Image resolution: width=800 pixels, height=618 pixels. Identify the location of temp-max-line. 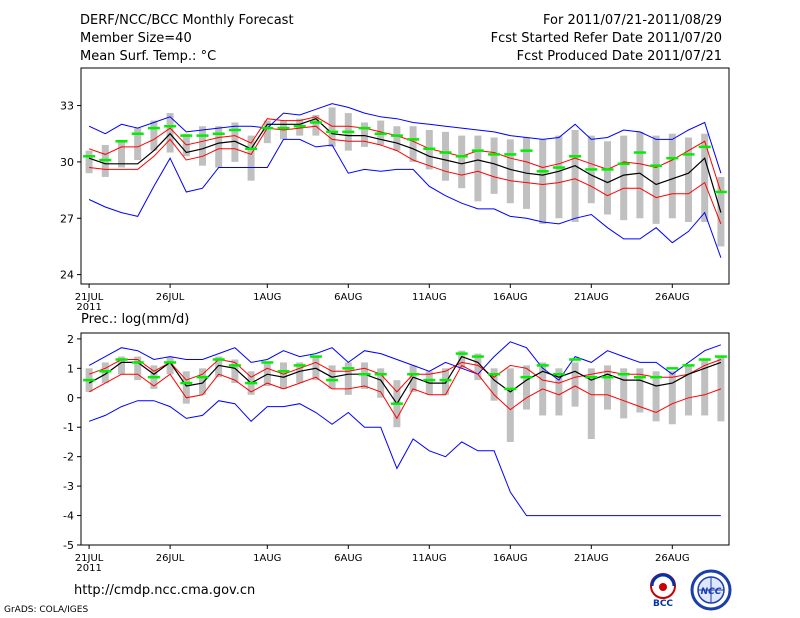
(405, 138).